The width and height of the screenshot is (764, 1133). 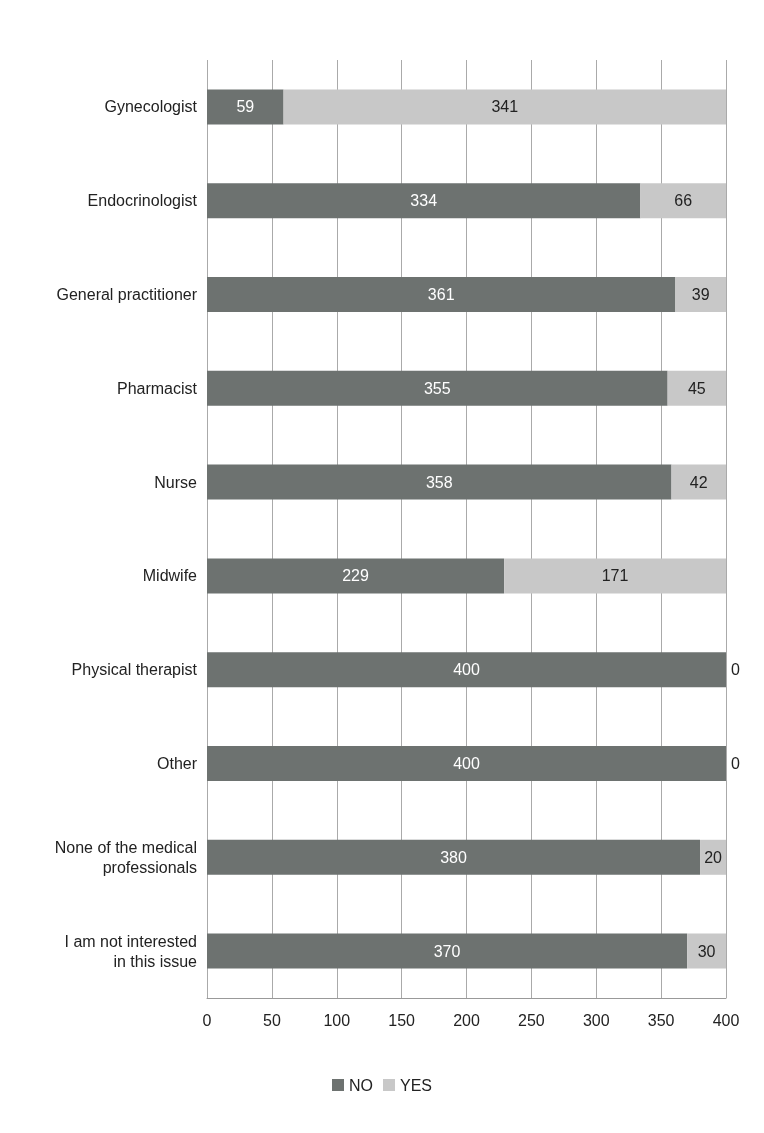 I want to click on y-tick-label: None of the medical professionals, so click(x=125, y=857).